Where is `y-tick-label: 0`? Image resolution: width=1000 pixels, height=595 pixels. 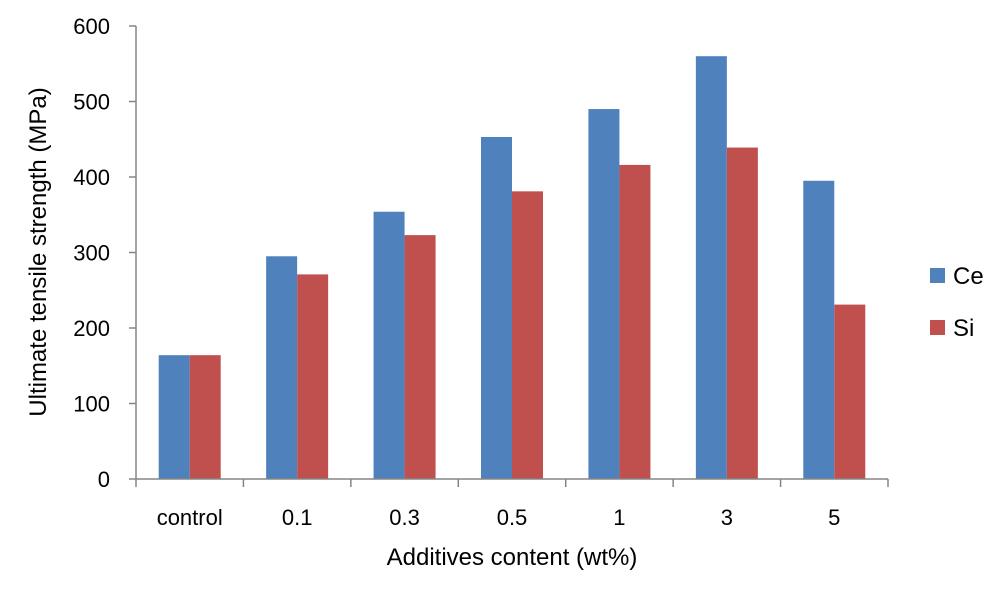
y-tick-label: 0 is located at coordinates (104, 479).